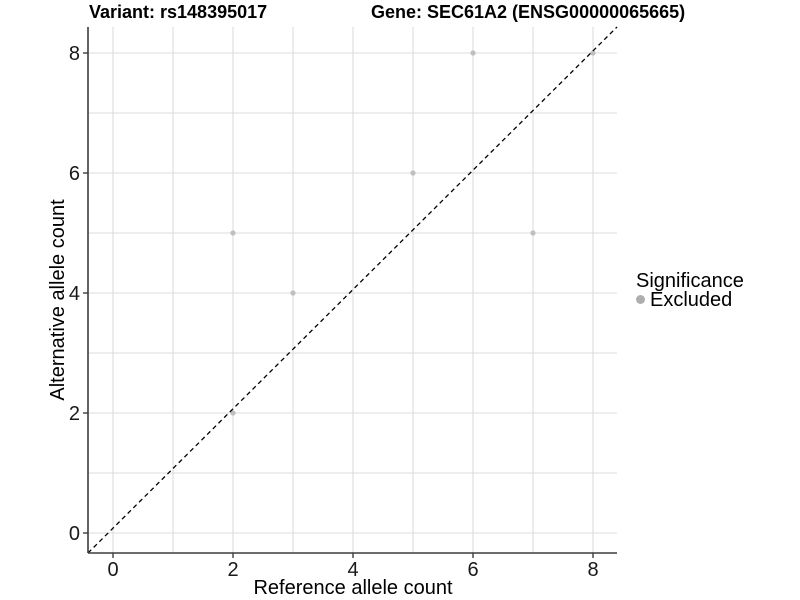 Image resolution: width=800 pixels, height=600 pixels. What do you see at coordinates (592, 570) in the screenshot?
I see `x-tick-label: 8` at bounding box center [592, 570].